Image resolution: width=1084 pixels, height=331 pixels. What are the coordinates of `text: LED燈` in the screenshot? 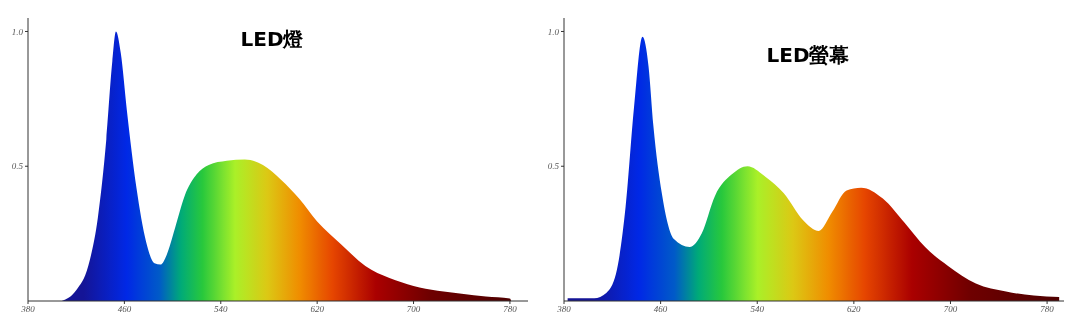 It's located at (272, 39).